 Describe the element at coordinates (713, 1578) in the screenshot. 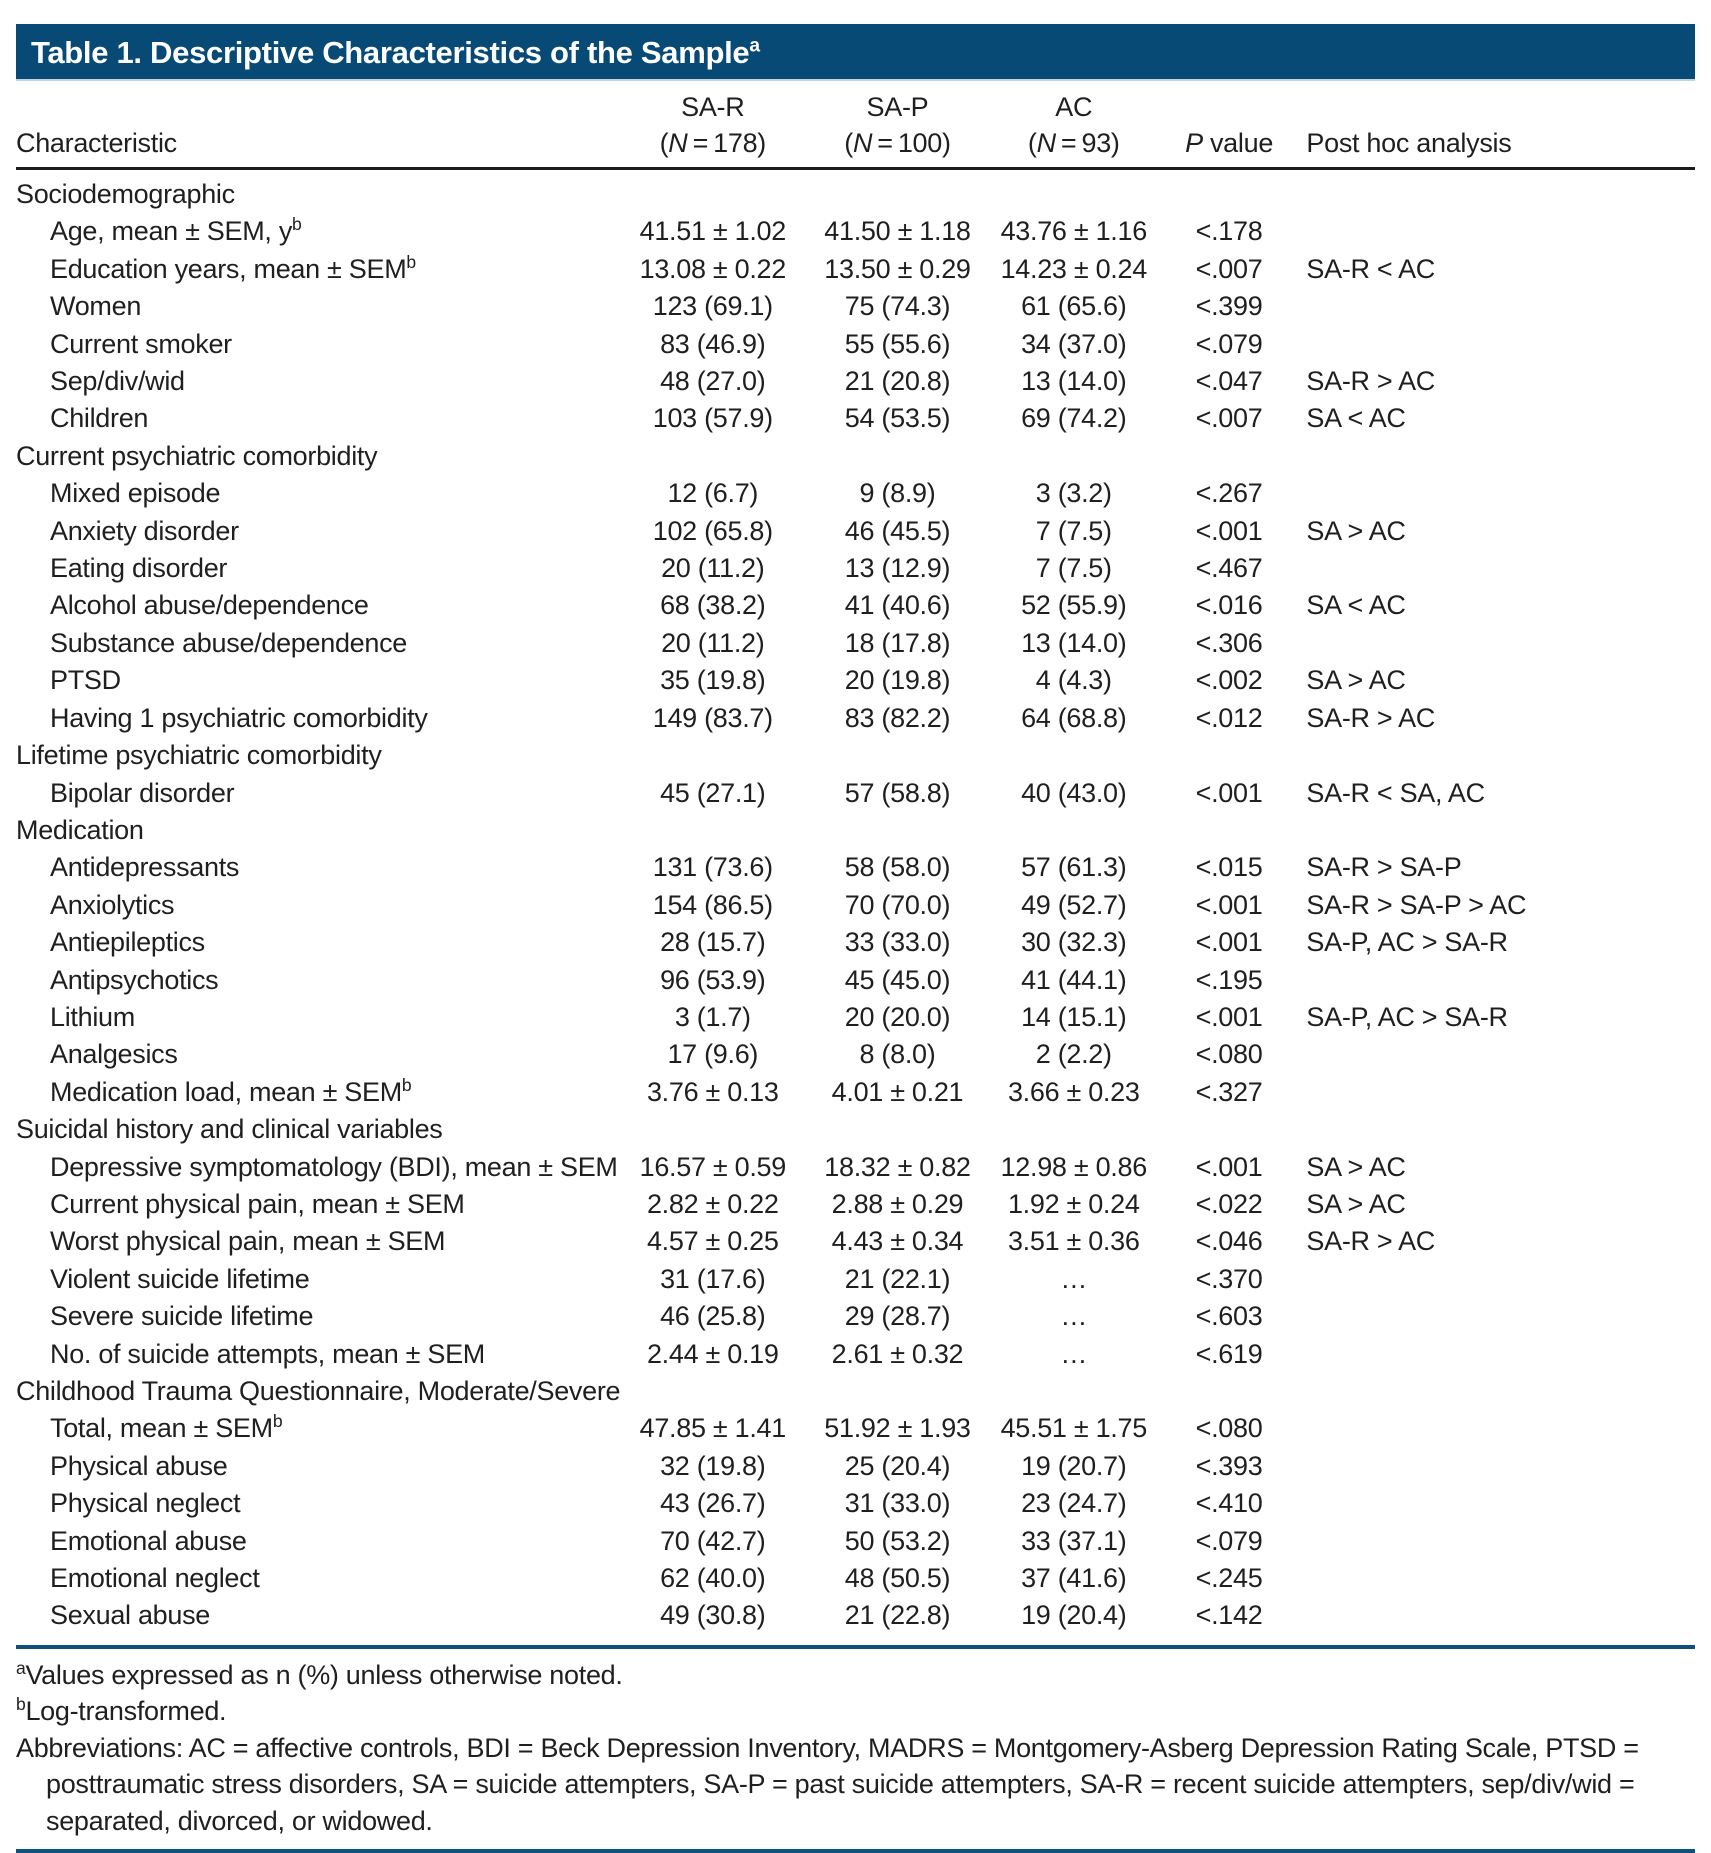

I see `sar-value: 62 (40.0)` at that location.